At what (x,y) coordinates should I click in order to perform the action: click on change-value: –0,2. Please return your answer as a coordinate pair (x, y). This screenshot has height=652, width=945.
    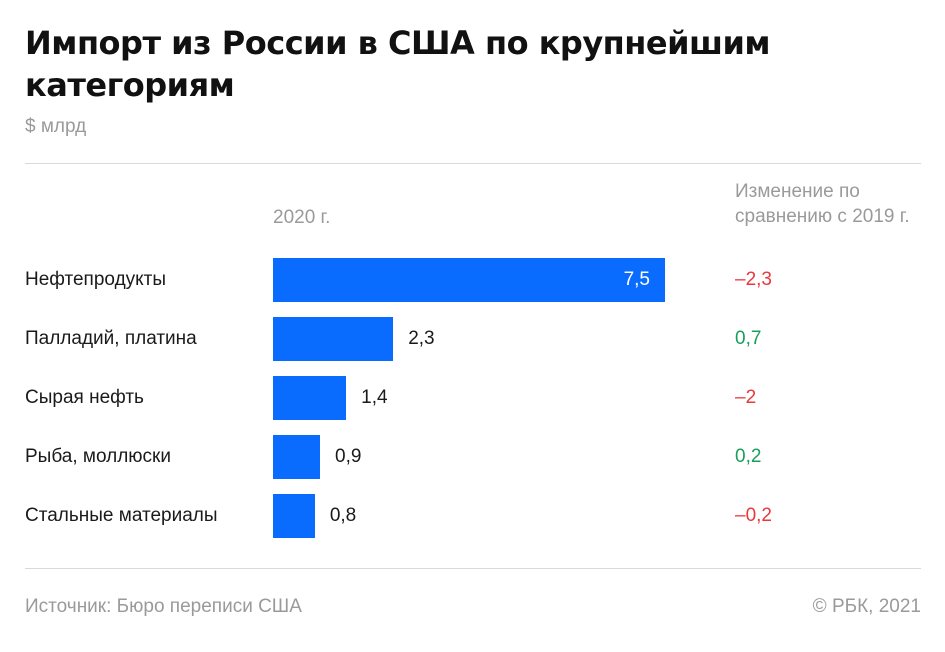
    Looking at the image, I should click on (753, 515).